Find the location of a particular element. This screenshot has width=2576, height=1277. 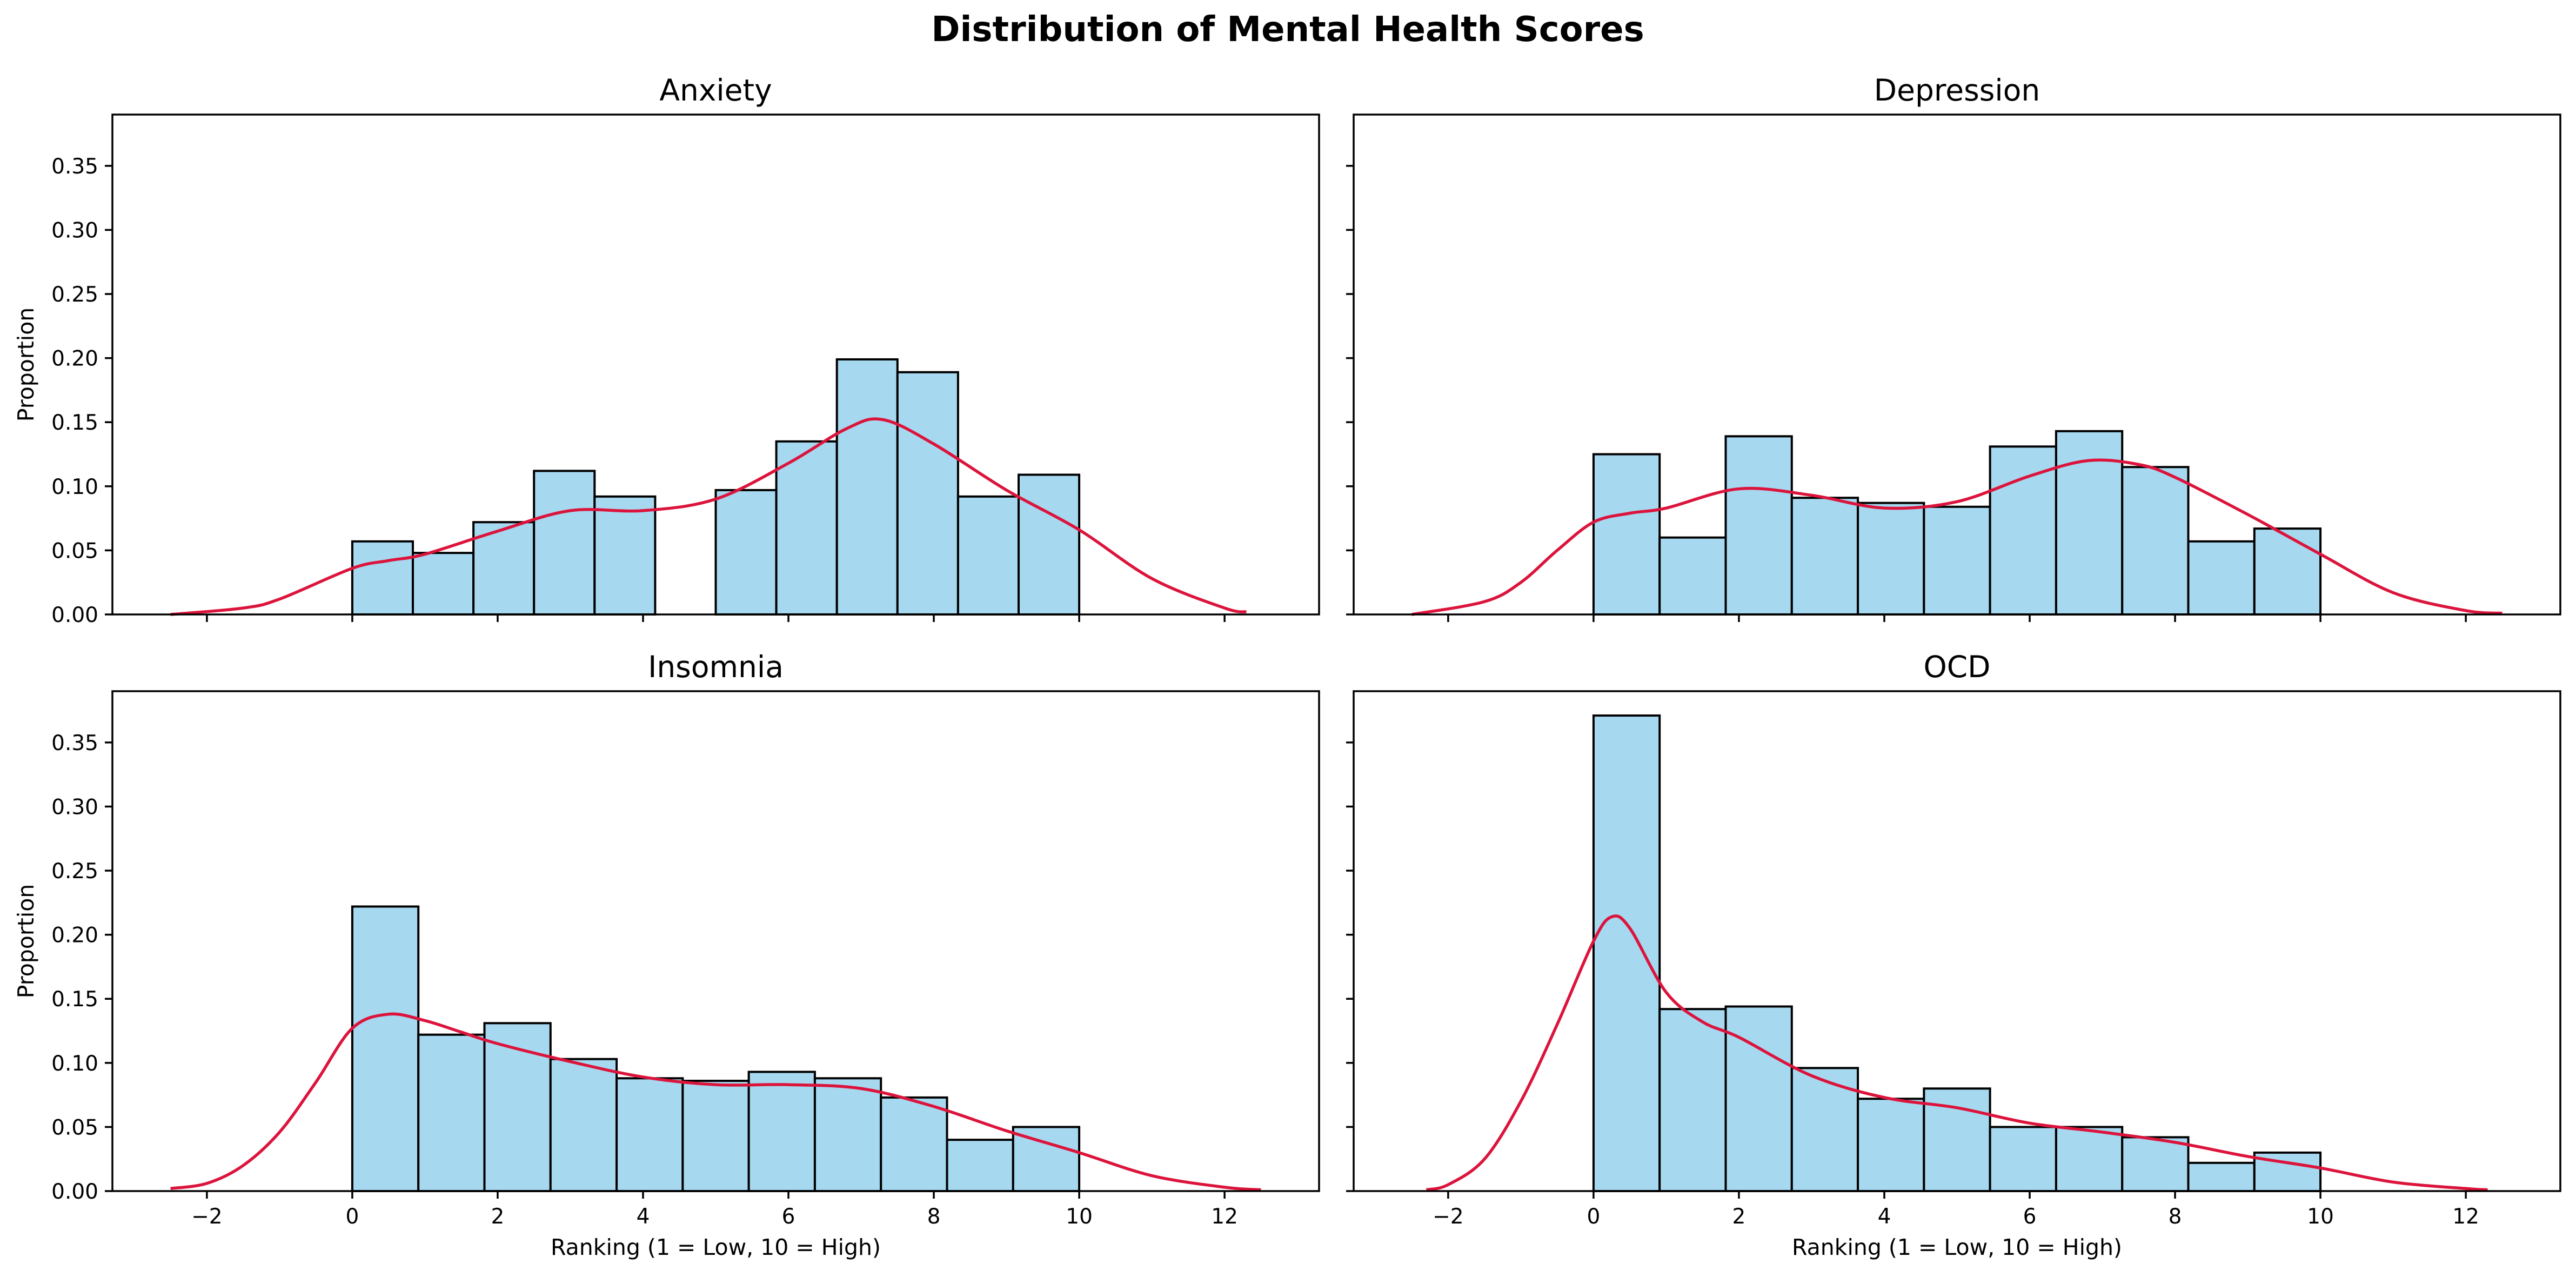

chart-title: Distribution of Mental Health Scores is located at coordinates (1287, 30).